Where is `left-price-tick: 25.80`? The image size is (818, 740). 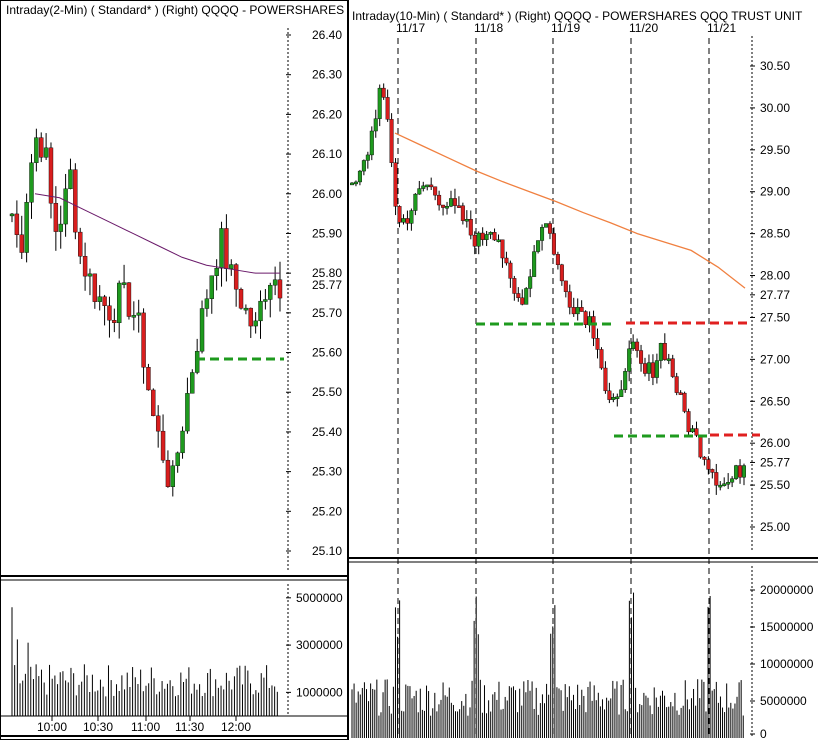
left-price-tick: 25.80 is located at coordinates (327, 273).